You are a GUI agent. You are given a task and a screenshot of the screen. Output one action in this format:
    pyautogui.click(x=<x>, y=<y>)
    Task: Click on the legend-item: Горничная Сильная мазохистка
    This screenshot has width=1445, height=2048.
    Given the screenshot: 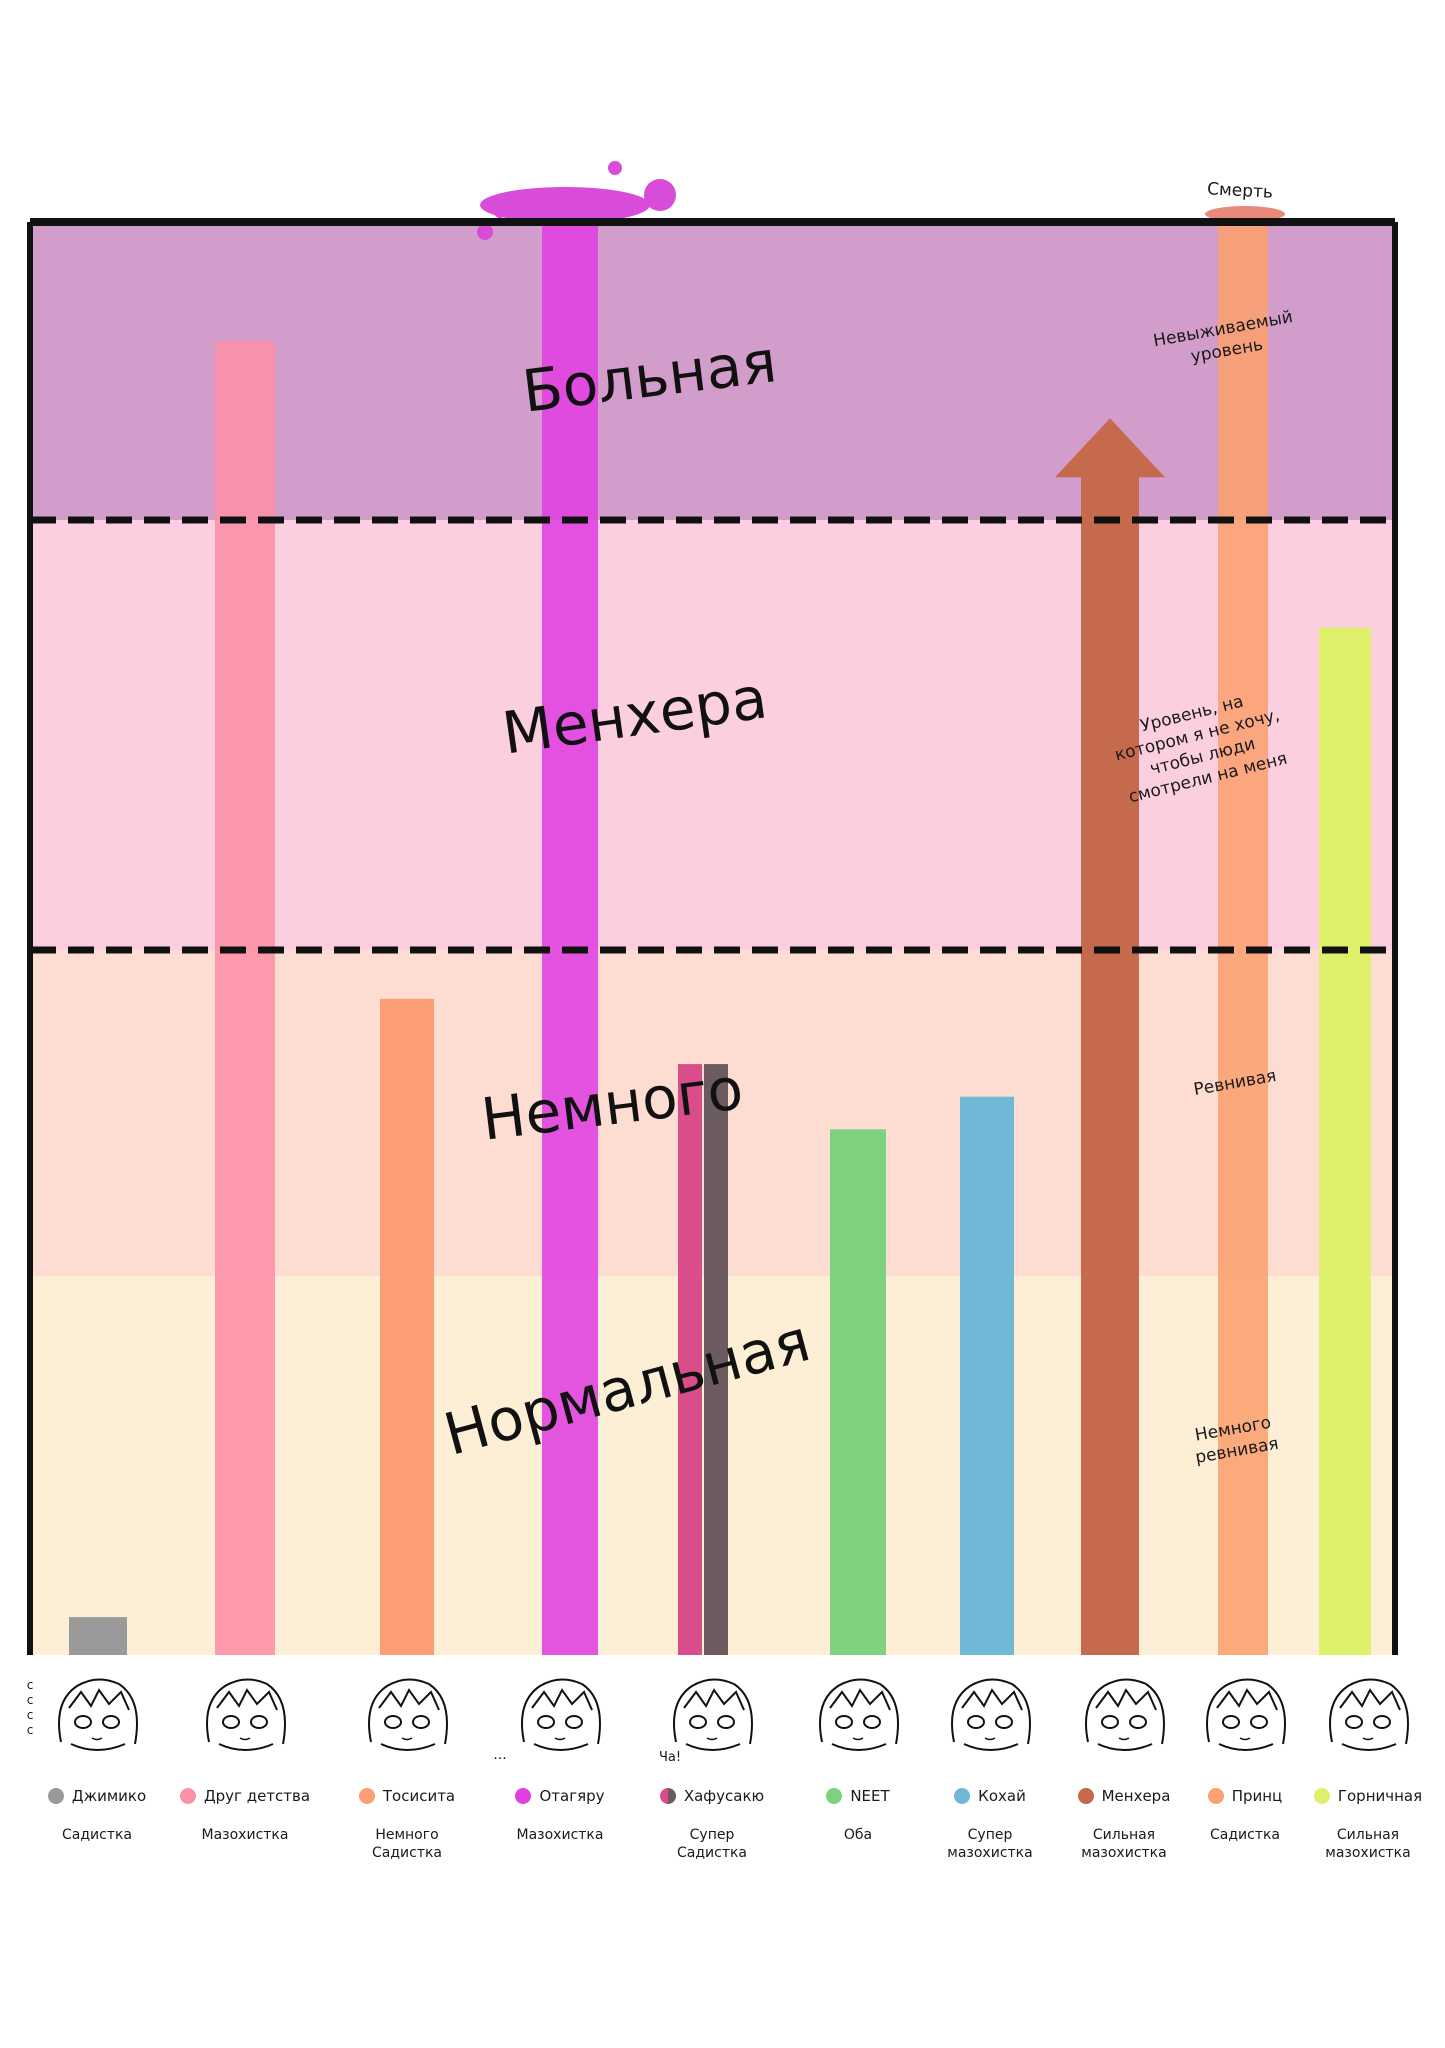 What is the action you would take?
    pyautogui.click(x=1368, y=1823)
    